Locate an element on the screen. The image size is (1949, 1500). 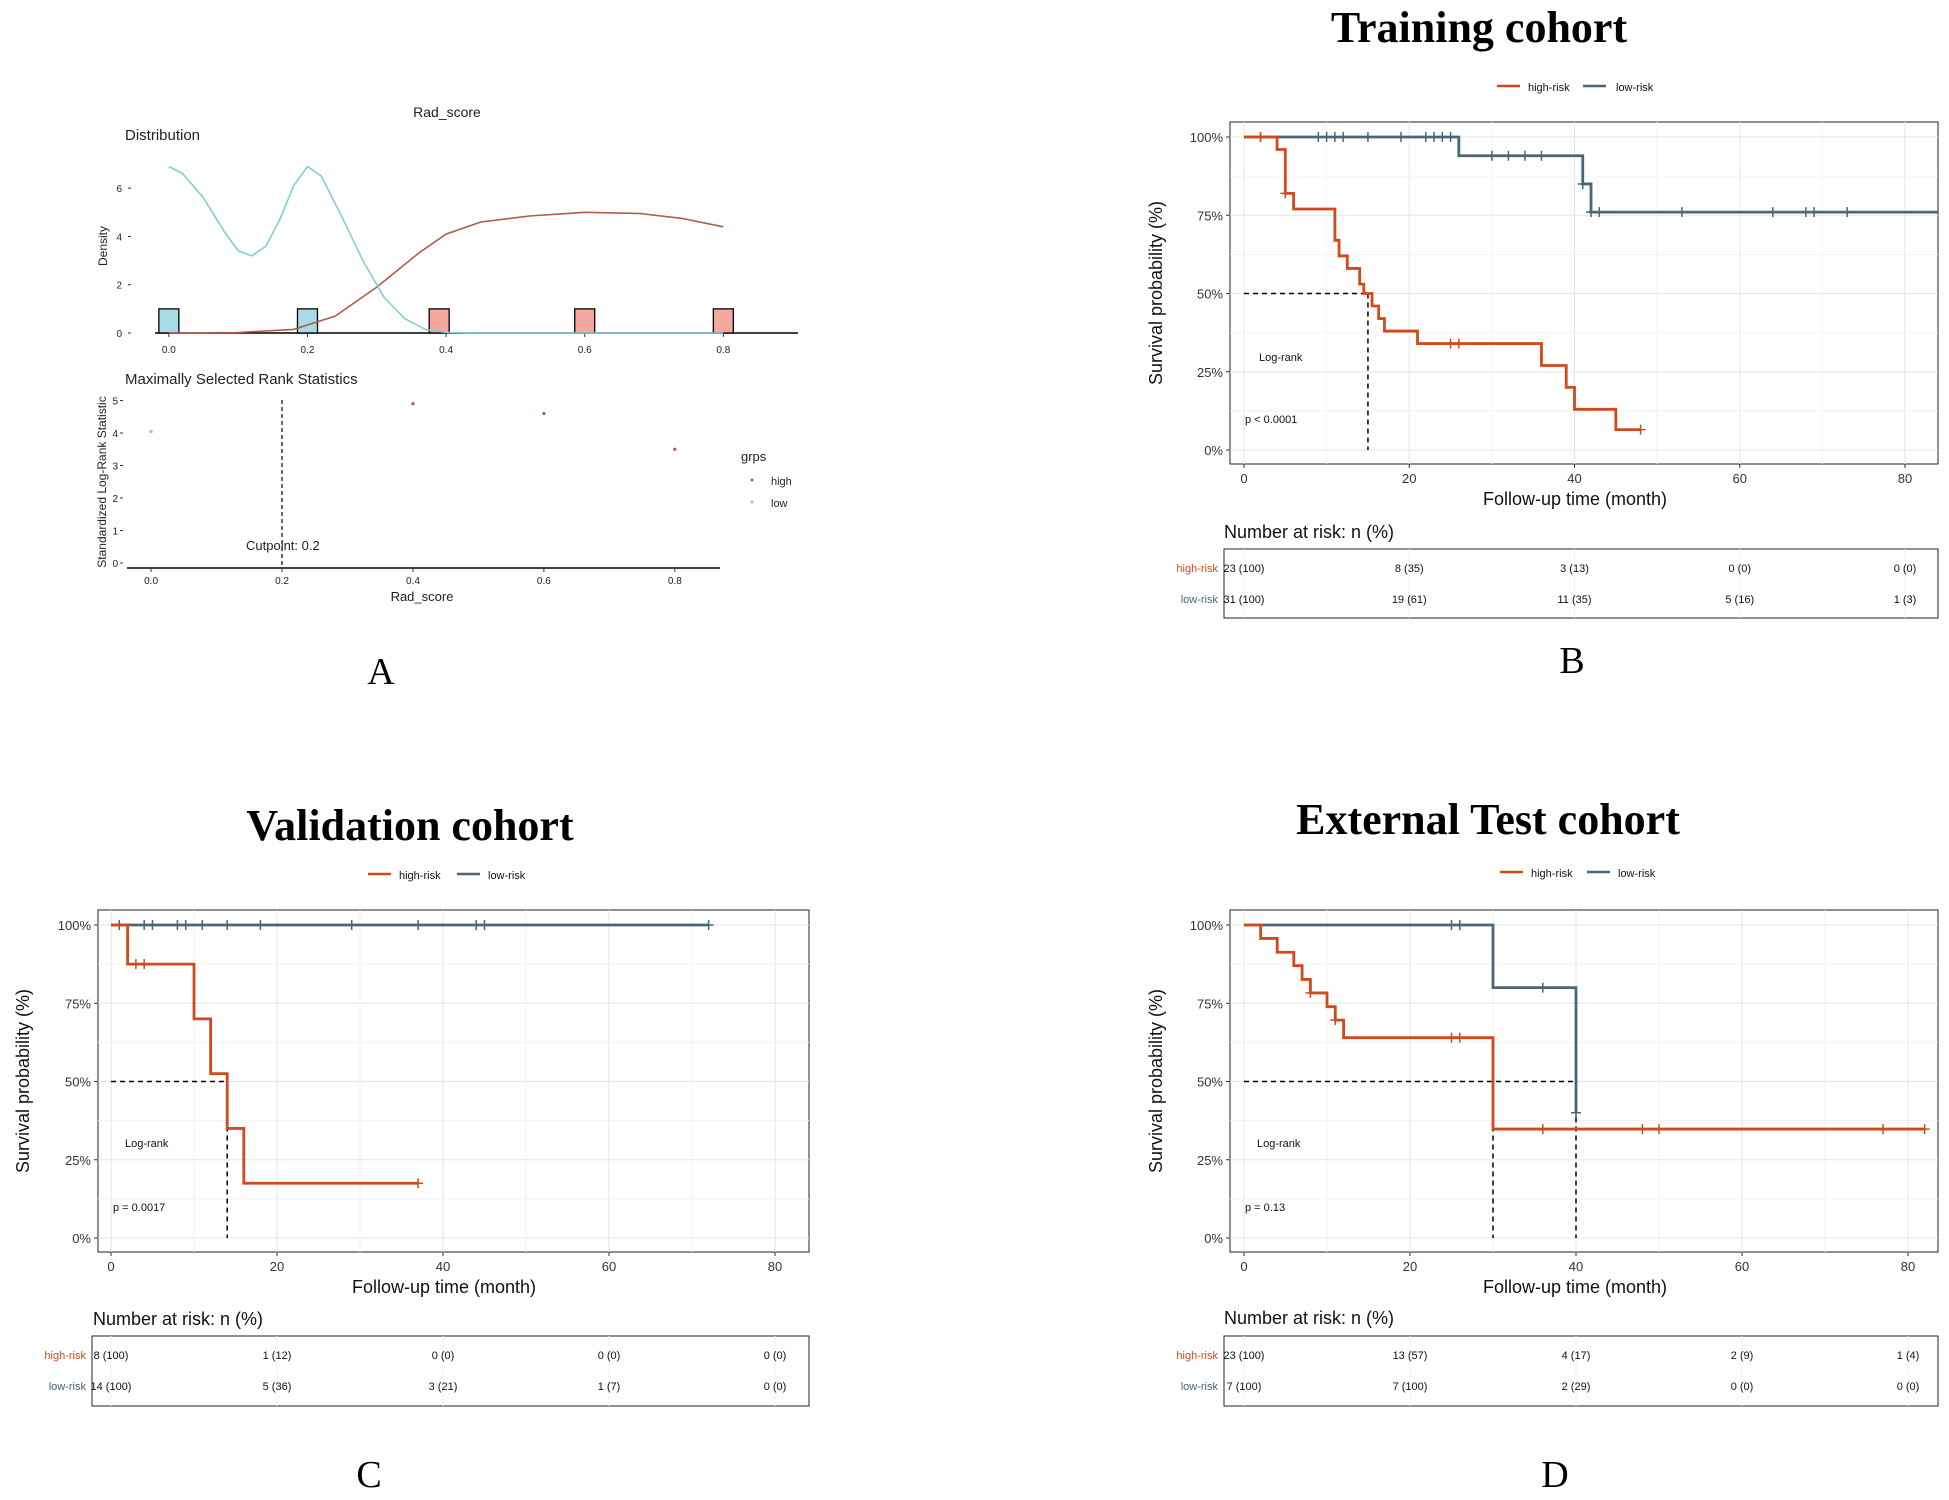
legend-dot-high is located at coordinates (752, 480).